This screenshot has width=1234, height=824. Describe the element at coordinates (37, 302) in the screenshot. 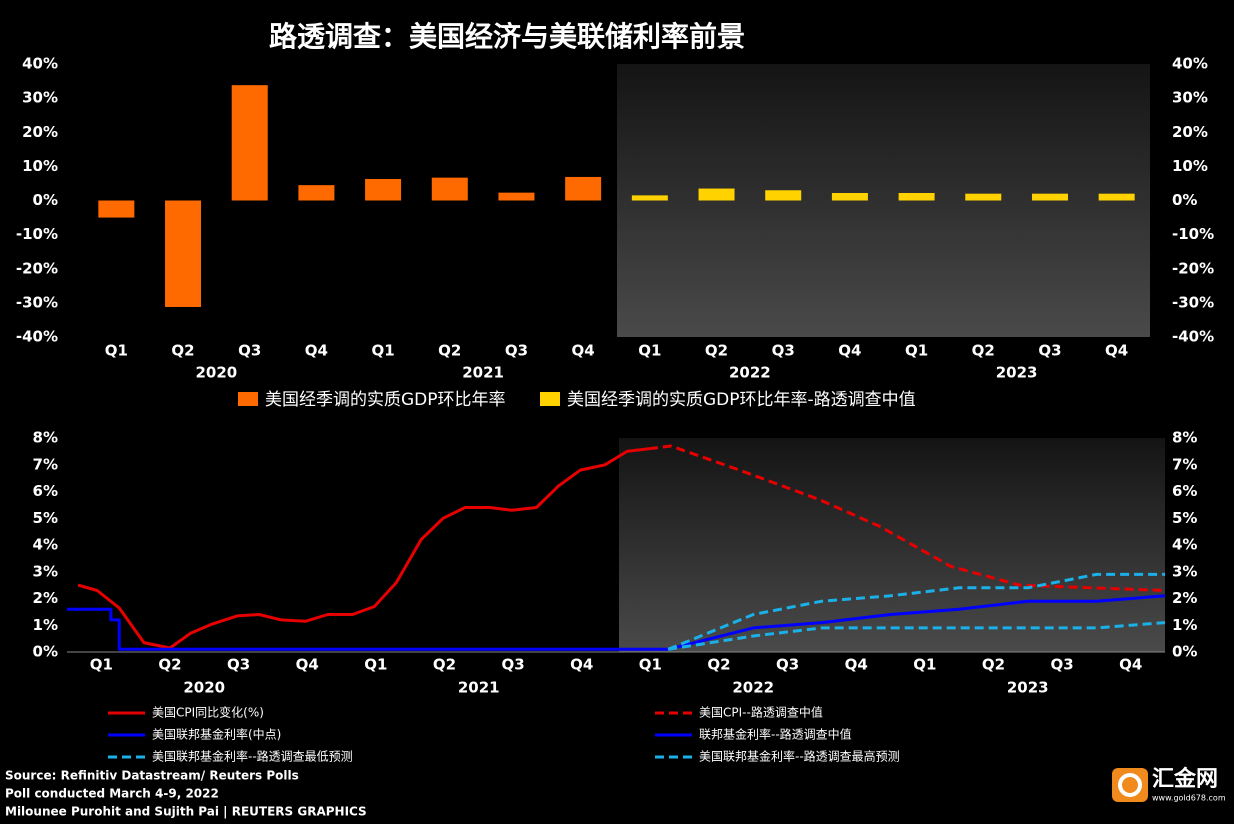

I see `y-tick-label: -30%` at that location.